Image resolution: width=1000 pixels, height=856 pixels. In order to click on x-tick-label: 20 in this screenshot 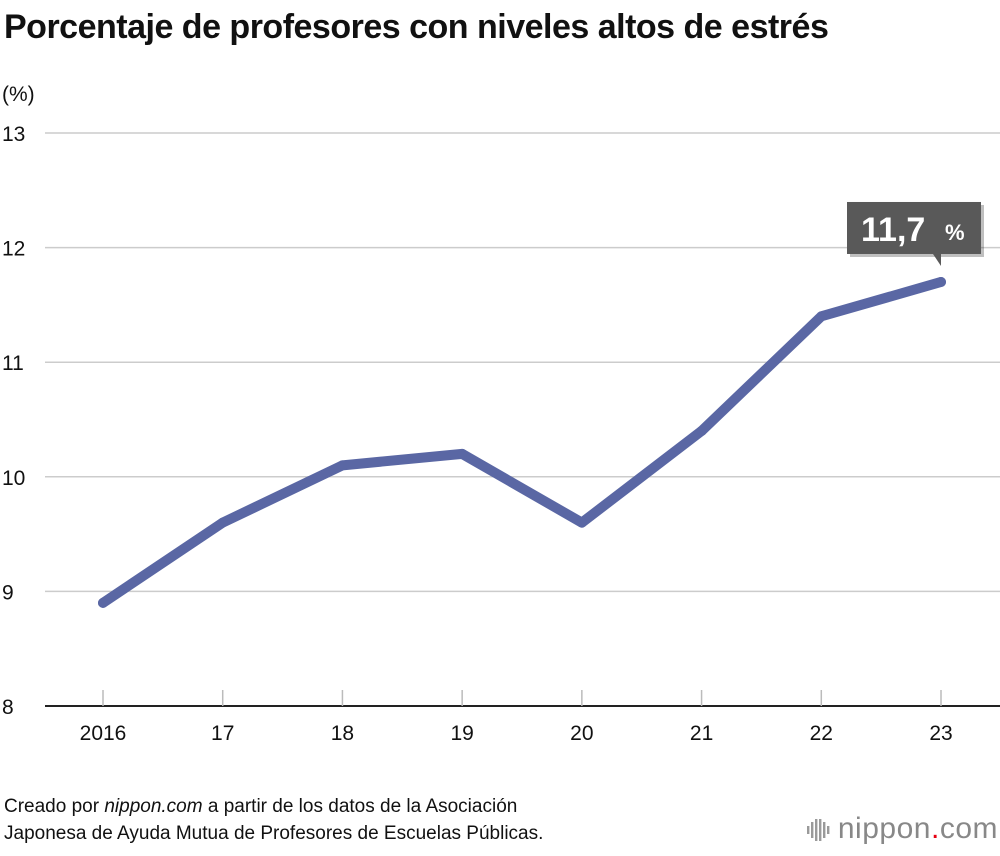, I will do `click(581, 733)`.